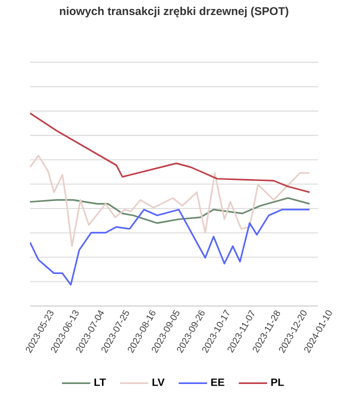 This screenshot has width=339, height=400. Describe the element at coordinates (100, 382) in the screenshot. I see `legend-label: LT` at that location.